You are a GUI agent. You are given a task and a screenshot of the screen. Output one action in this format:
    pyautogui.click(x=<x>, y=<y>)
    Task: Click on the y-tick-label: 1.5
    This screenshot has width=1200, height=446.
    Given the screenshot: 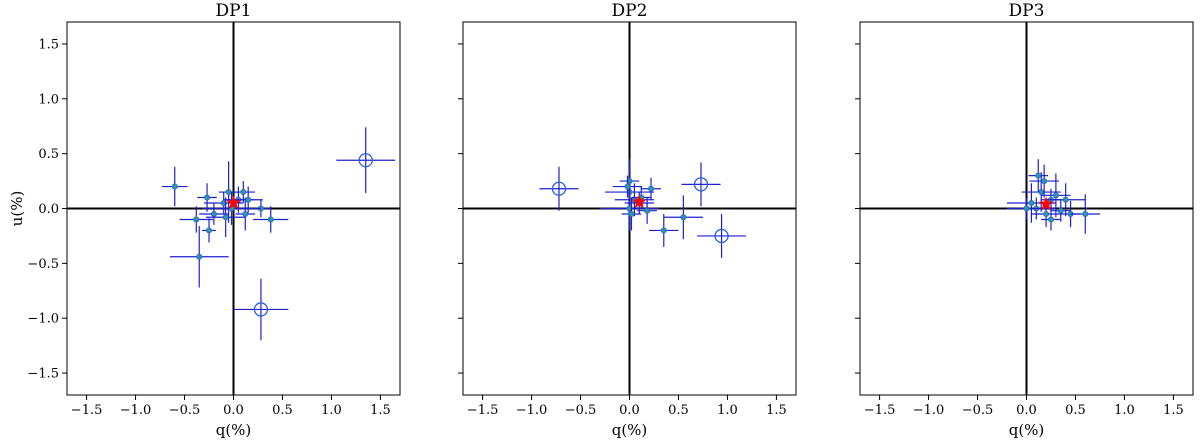 What is the action you would take?
    pyautogui.click(x=48, y=44)
    